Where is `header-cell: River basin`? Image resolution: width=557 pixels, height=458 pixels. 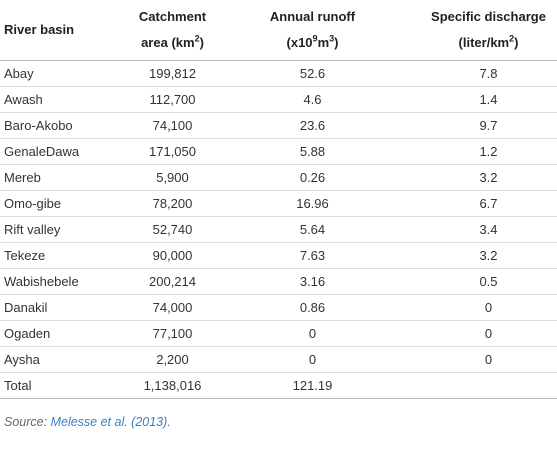 header-cell: River basin is located at coordinates (50, 30).